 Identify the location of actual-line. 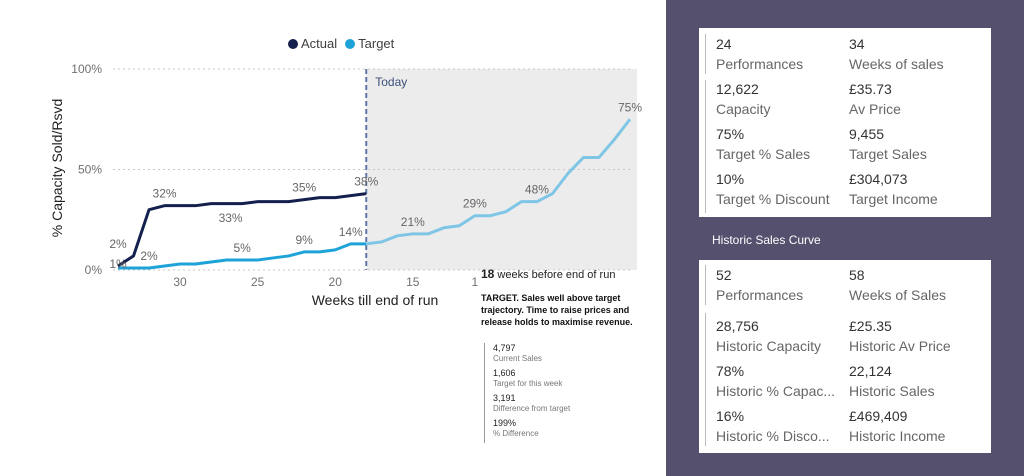
(242, 230).